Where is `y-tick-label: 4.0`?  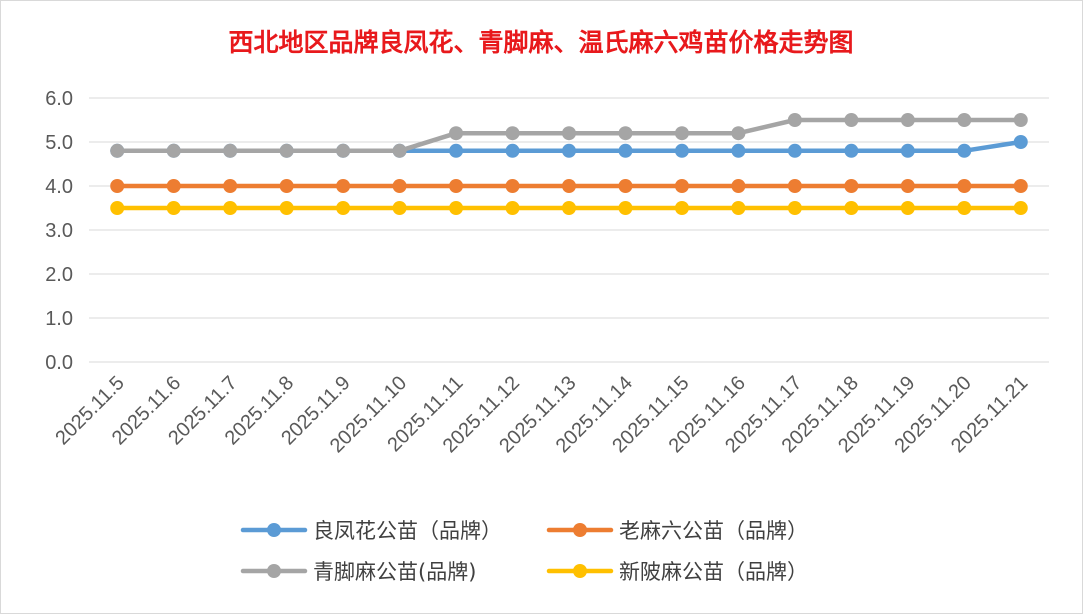 y-tick-label: 4.0 is located at coordinates (59, 187).